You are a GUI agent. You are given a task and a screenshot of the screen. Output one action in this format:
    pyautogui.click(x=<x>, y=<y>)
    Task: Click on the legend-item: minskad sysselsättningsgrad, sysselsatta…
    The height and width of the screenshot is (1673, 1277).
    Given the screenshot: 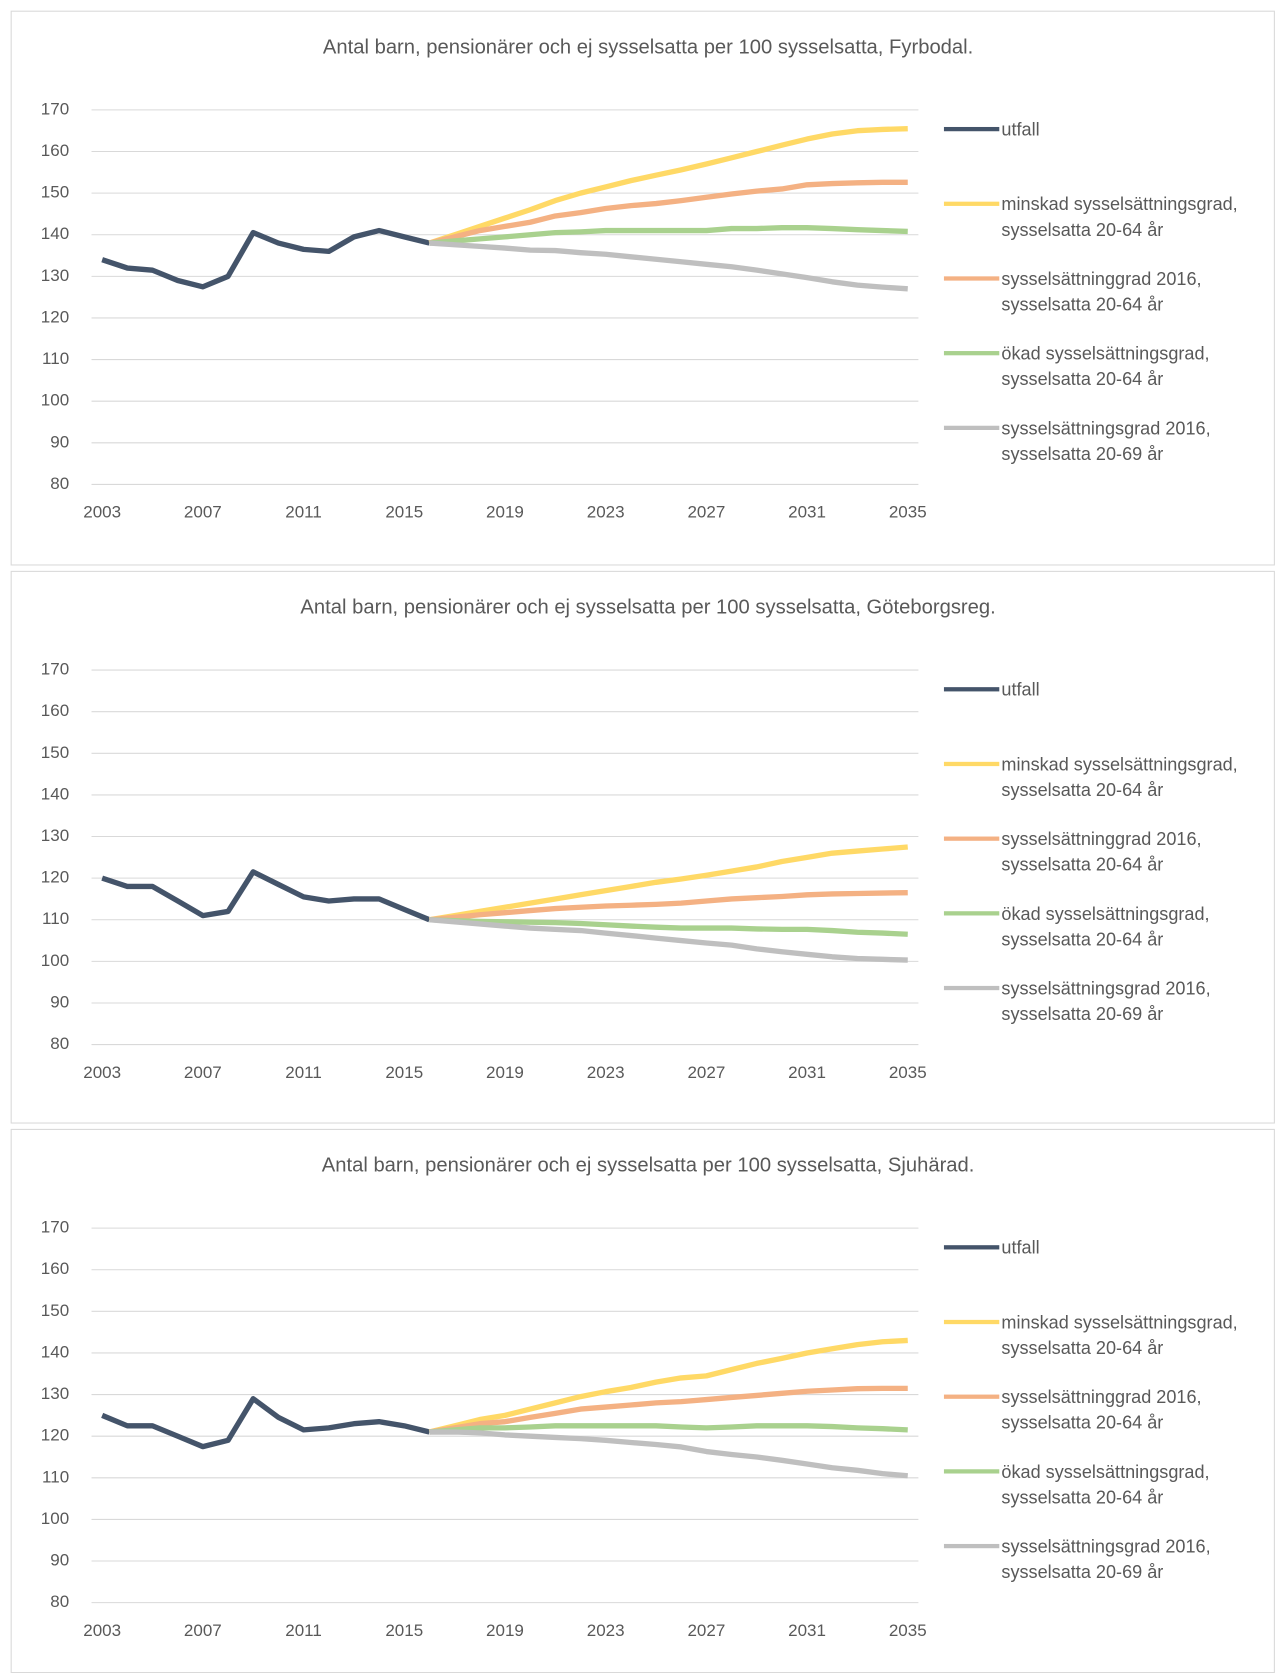 What is the action you would take?
    pyautogui.click(x=1102, y=1335)
    